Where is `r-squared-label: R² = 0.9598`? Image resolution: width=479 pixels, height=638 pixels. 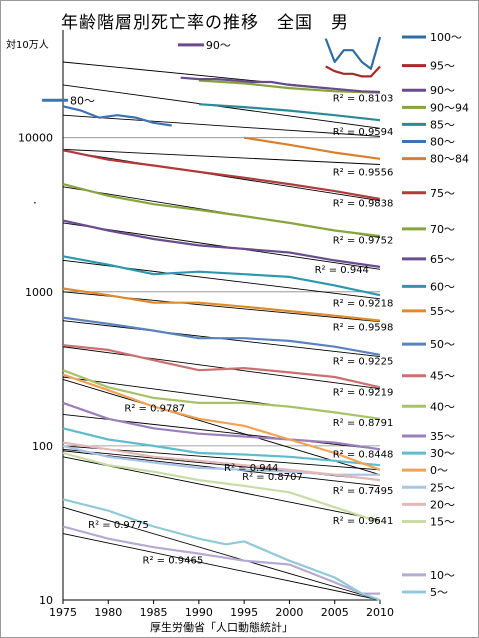 r-squared-label: R² = 0.9598 is located at coordinates (363, 327).